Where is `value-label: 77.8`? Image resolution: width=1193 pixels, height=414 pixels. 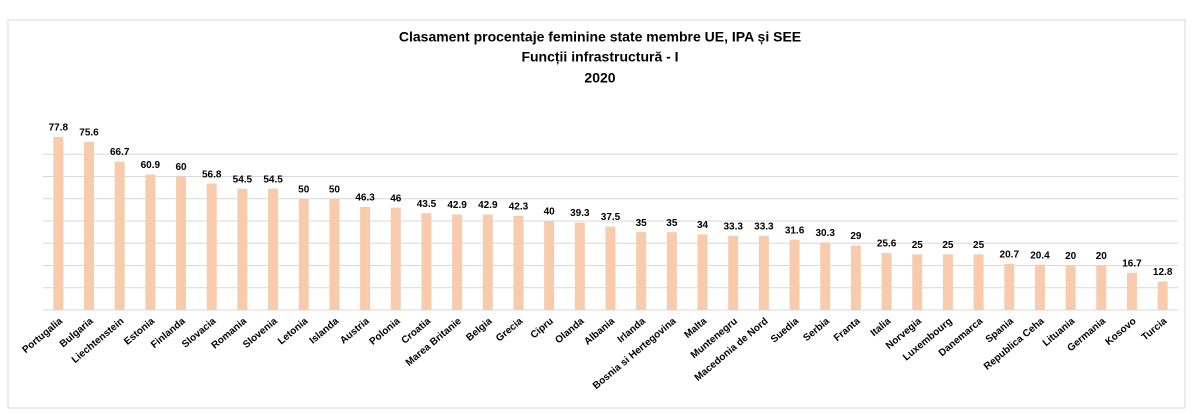 value-label: 77.8 is located at coordinates (59, 128).